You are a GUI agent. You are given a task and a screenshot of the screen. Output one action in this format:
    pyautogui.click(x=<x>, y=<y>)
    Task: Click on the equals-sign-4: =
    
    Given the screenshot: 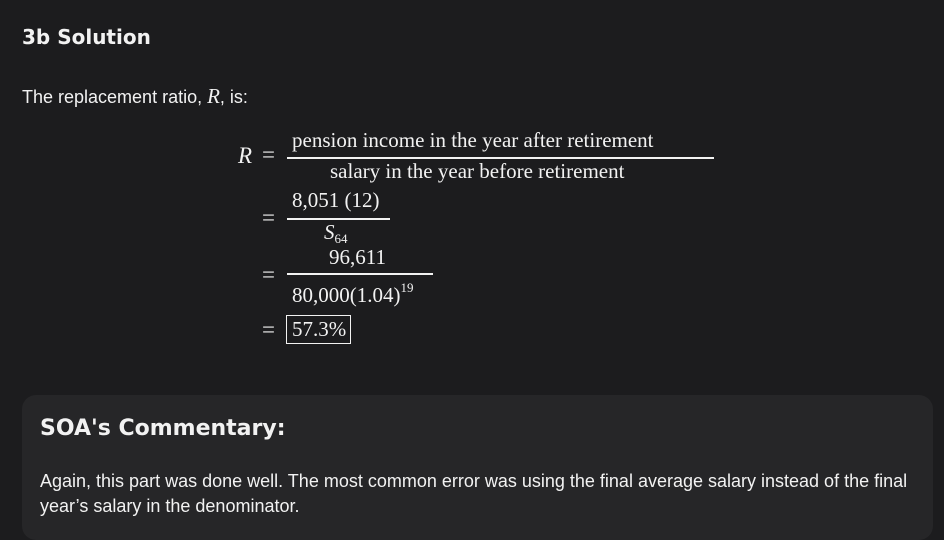 What is the action you would take?
    pyautogui.click(x=268, y=329)
    